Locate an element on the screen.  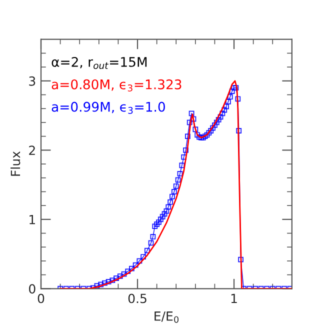
x-tick-label: 1 is located at coordinates (234, 298).